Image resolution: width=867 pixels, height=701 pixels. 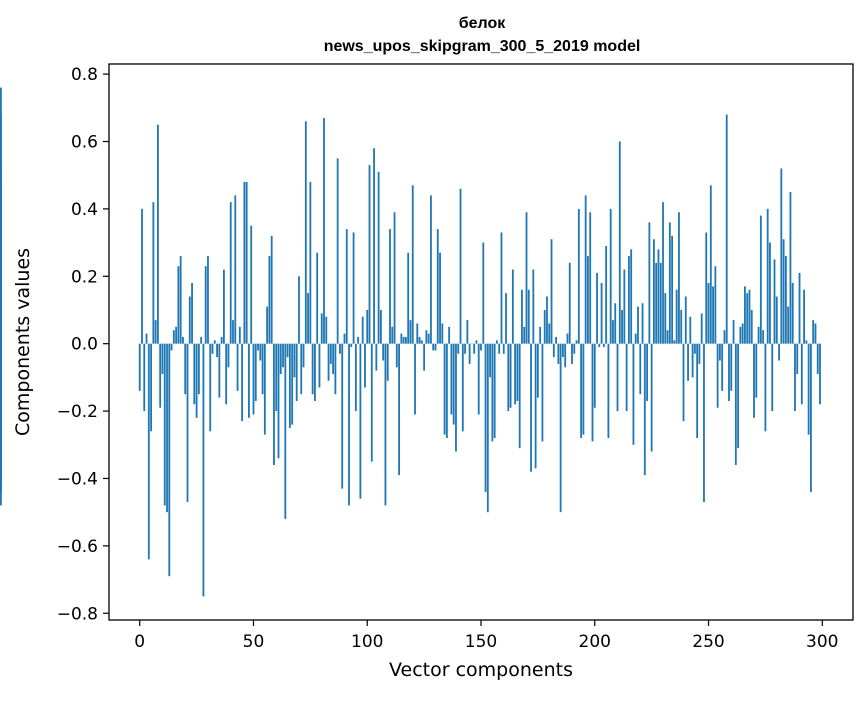 I want to click on y-tick-label: 0.8, so click(x=84, y=75).